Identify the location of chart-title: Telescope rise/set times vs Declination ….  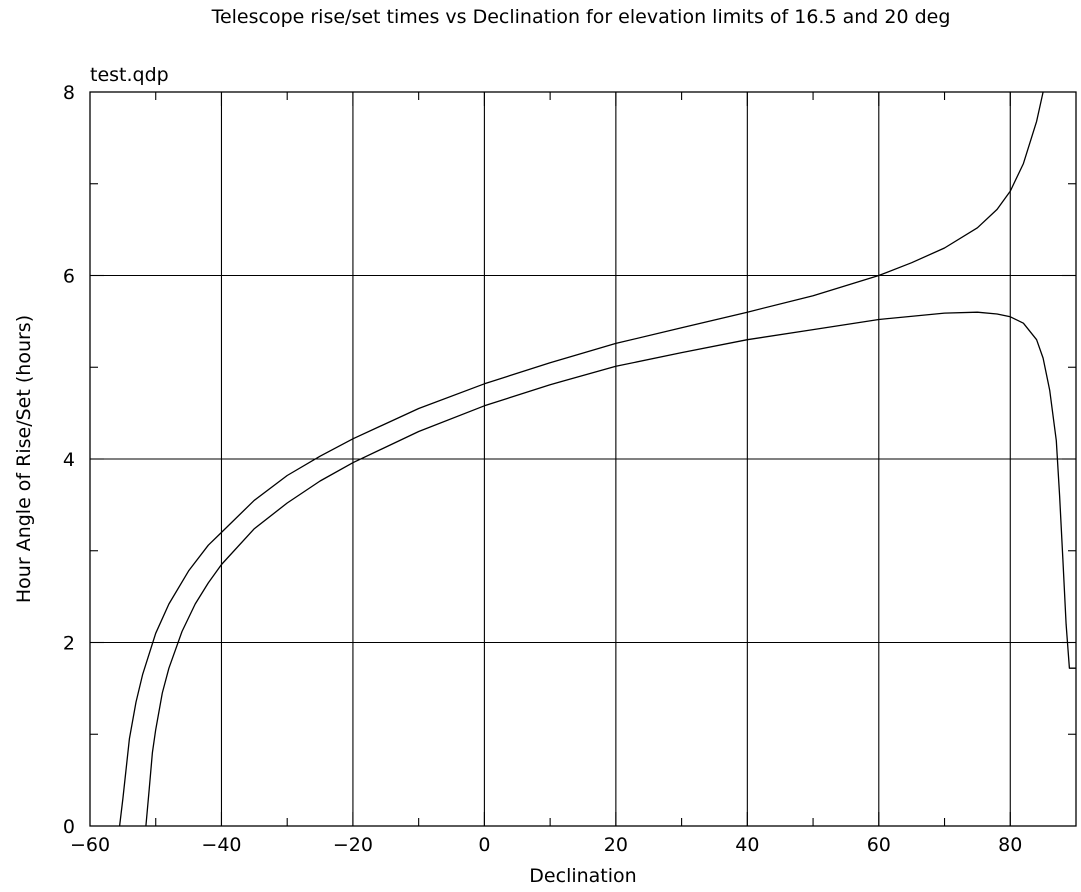
(581, 17).